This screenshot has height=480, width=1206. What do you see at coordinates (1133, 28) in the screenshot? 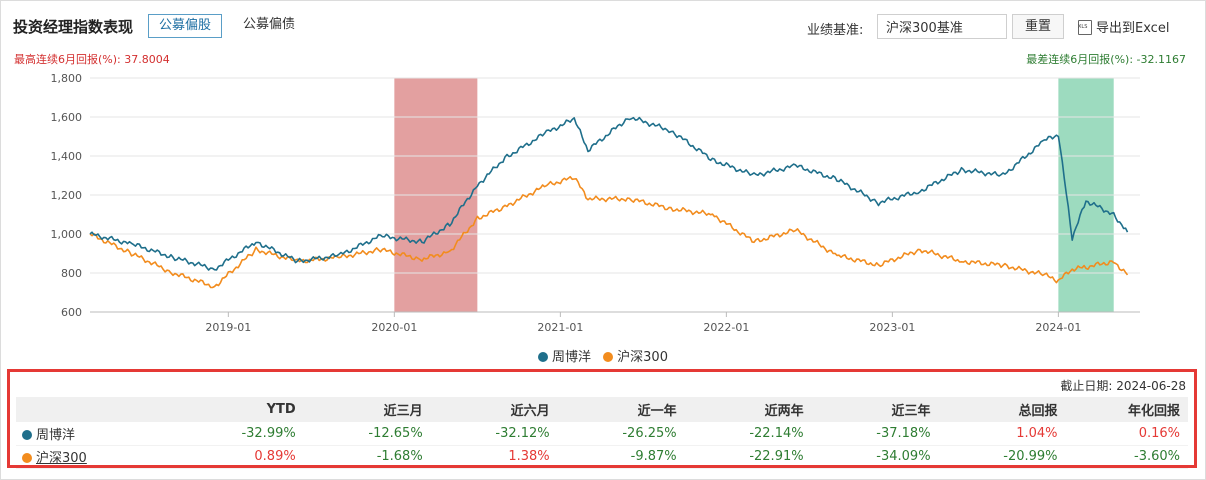
I see `export-label: 导出到Excel` at bounding box center [1133, 28].